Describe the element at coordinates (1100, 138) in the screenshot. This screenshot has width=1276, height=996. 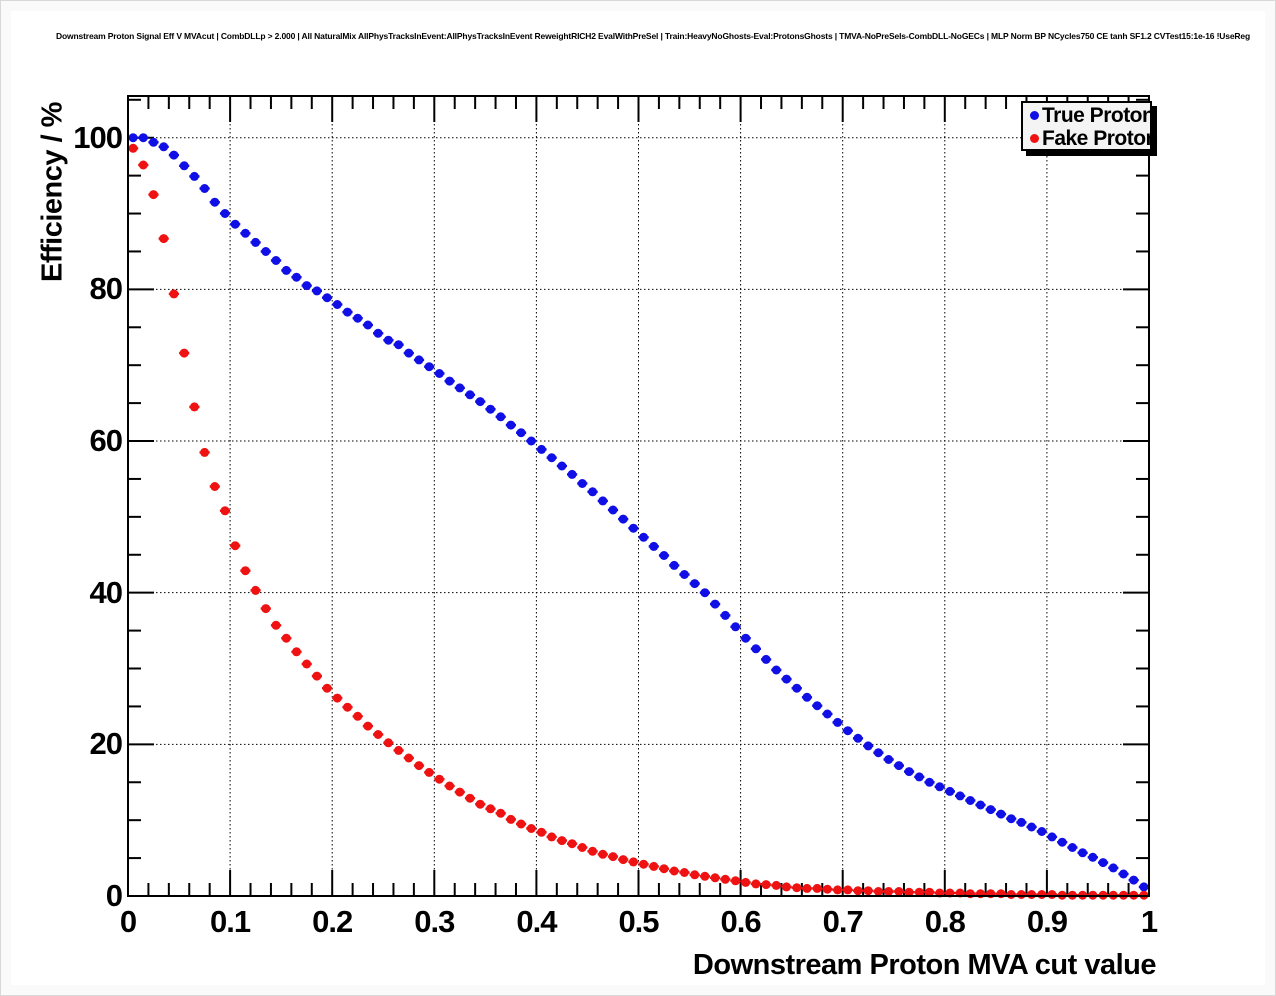
I see `legend-label: Fake Proton` at that location.